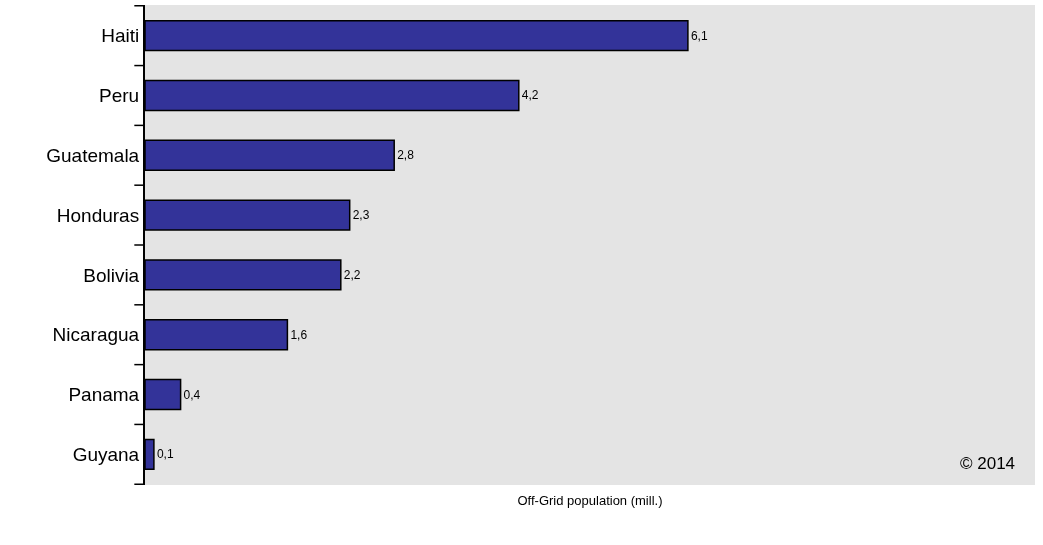 The height and width of the screenshot is (545, 1043). What do you see at coordinates (93, 155) in the screenshot?
I see `y-tick-label: Guatemala` at bounding box center [93, 155].